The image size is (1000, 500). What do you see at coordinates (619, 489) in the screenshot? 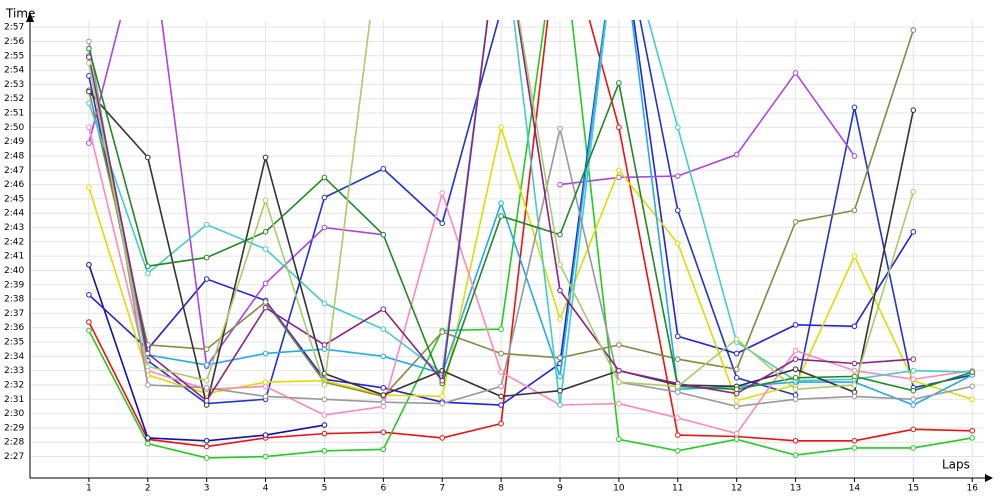
I see `x-tick-label: 10` at bounding box center [619, 489].